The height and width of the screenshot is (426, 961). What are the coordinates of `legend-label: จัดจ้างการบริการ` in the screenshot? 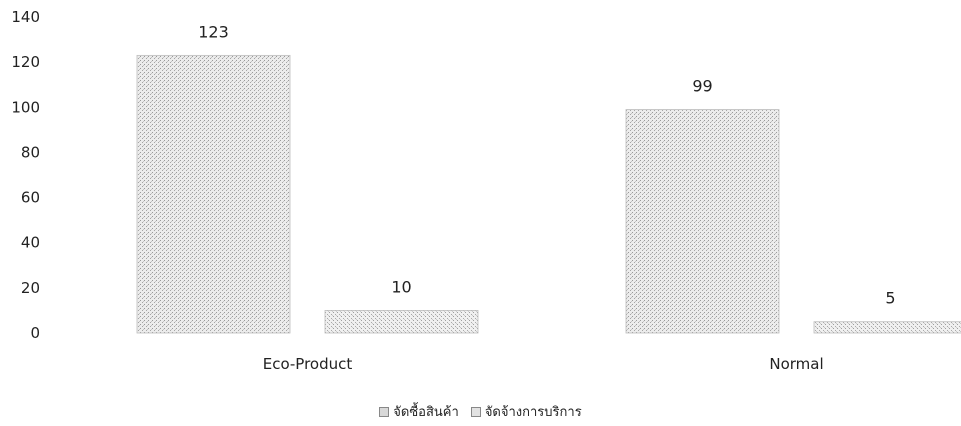 It's located at (533, 412).